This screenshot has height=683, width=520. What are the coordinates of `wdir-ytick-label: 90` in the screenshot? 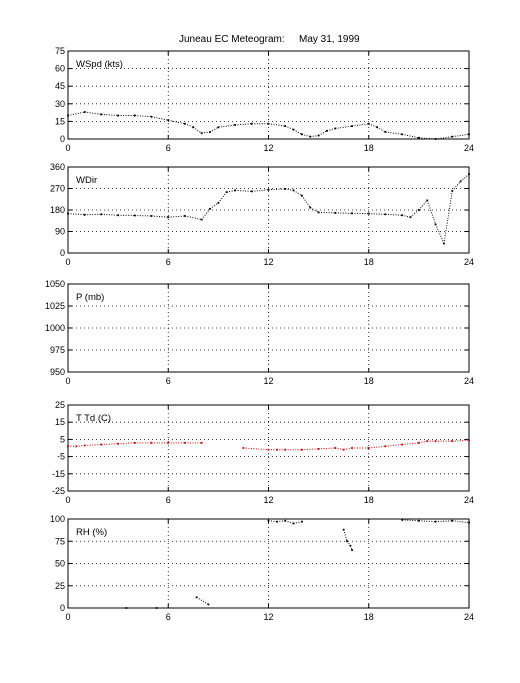 It's located at (60, 232).